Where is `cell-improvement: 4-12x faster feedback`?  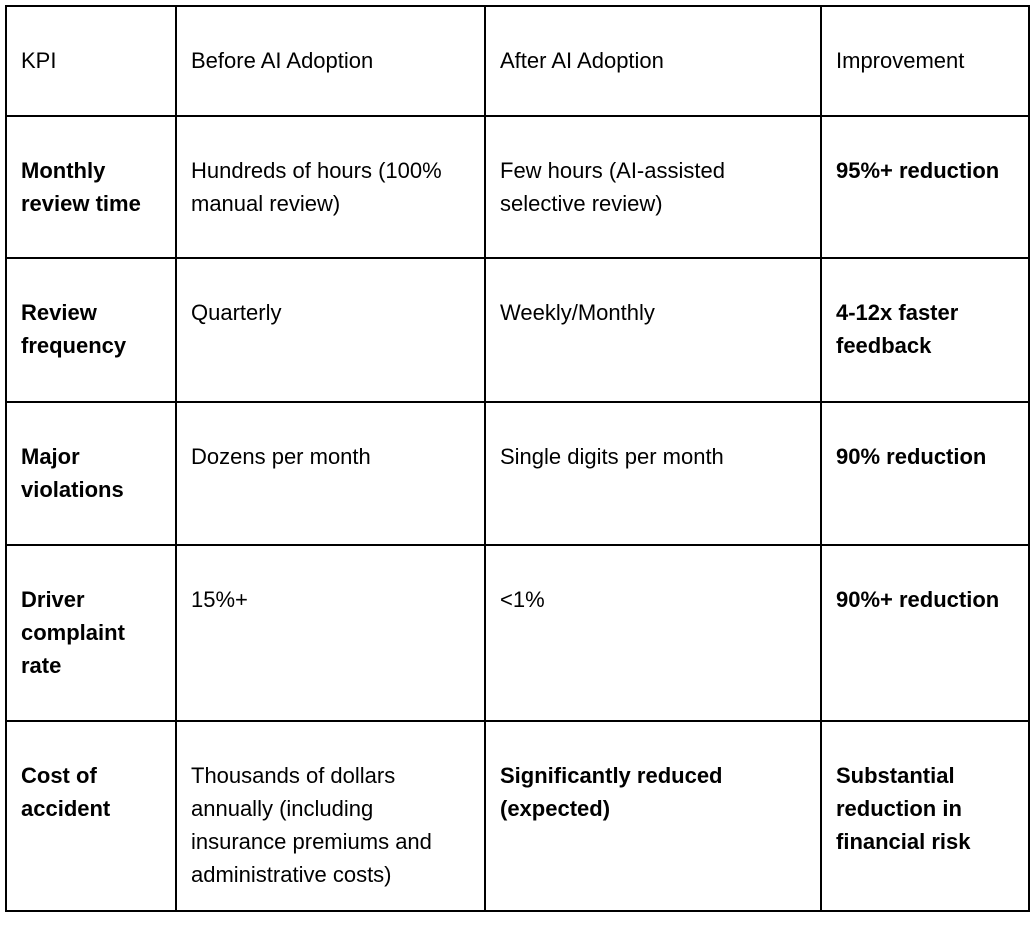 cell-improvement: 4-12x faster feedback is located at coordinates (925, 330).